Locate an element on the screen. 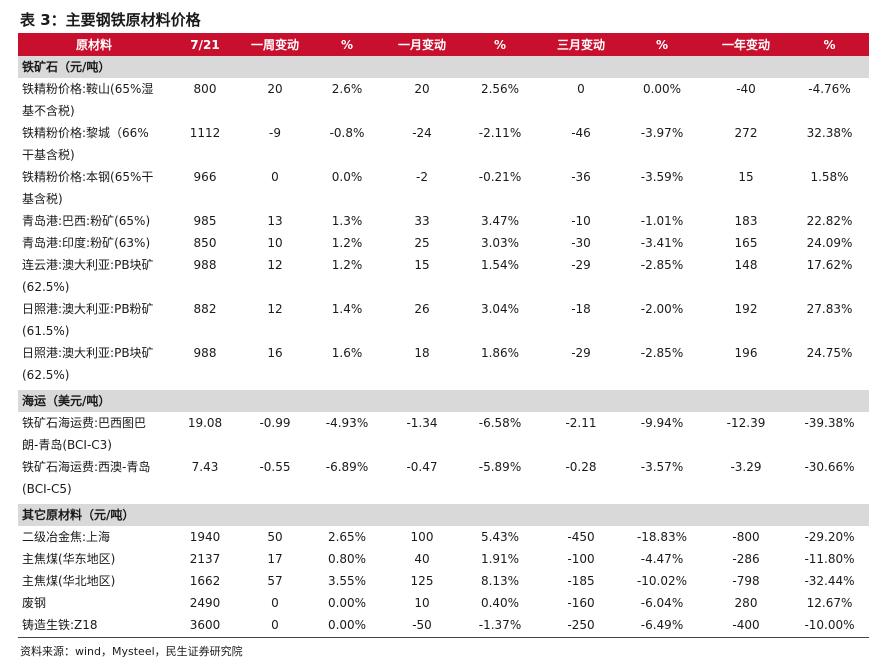  material-name-line: 二级冶金焦:上海 is located at coordinates (66, 537).